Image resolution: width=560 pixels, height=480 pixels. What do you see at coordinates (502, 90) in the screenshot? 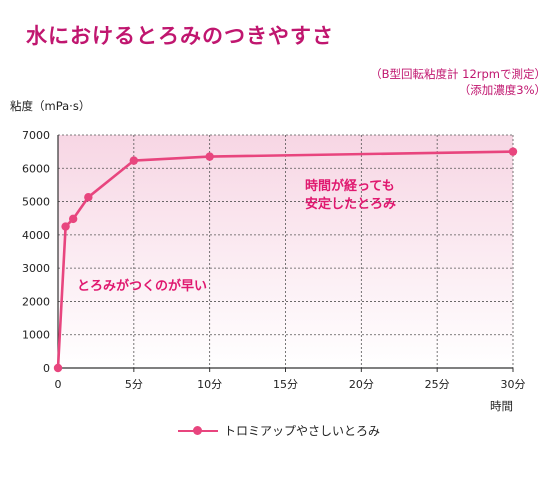
I see `concentration-note: （添加濃度3%）` at bounding box center [502, 90].